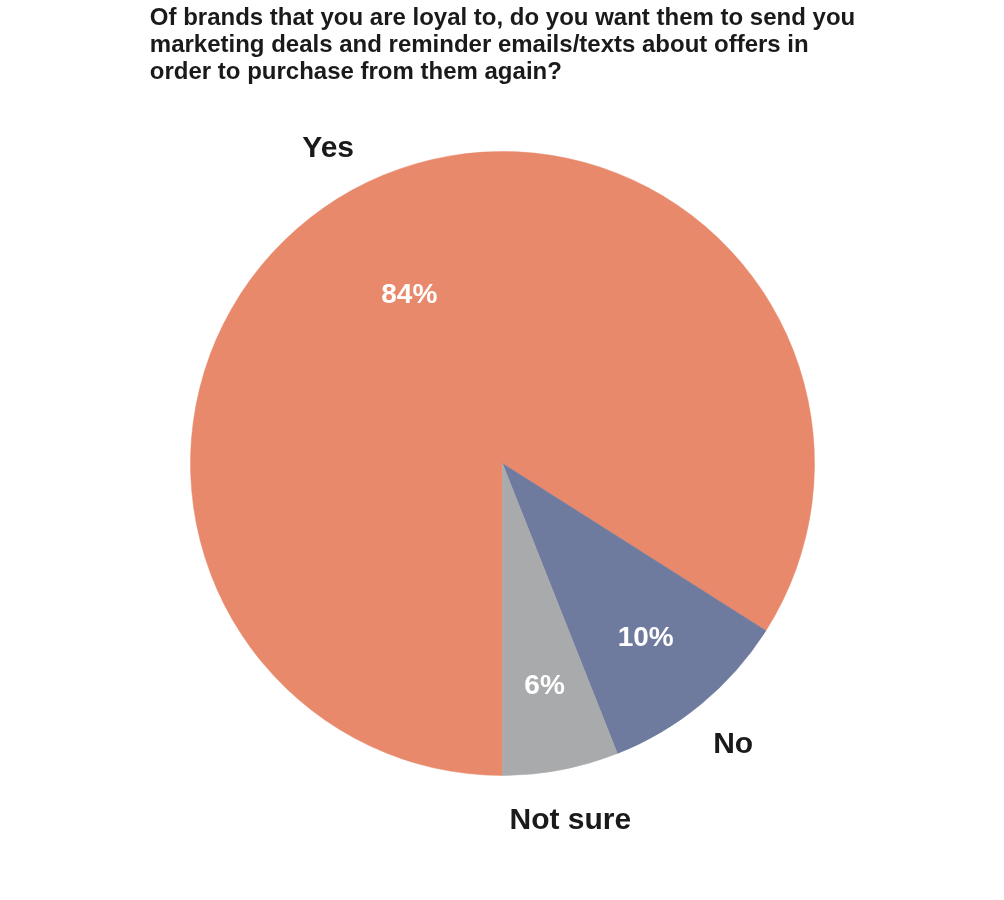  What do you see at coordinates (409, 294) in the screenshot?
I see `data-label: 84%` at bounding box center [409, 294].